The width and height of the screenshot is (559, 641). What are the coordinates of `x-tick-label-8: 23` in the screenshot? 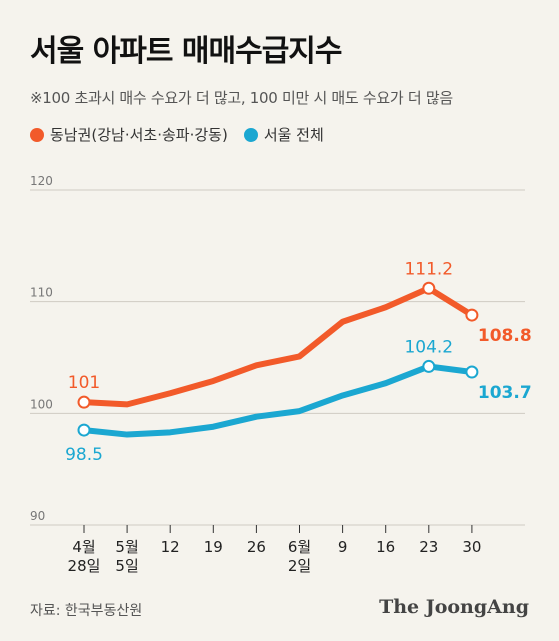 It's located at (428, 547).